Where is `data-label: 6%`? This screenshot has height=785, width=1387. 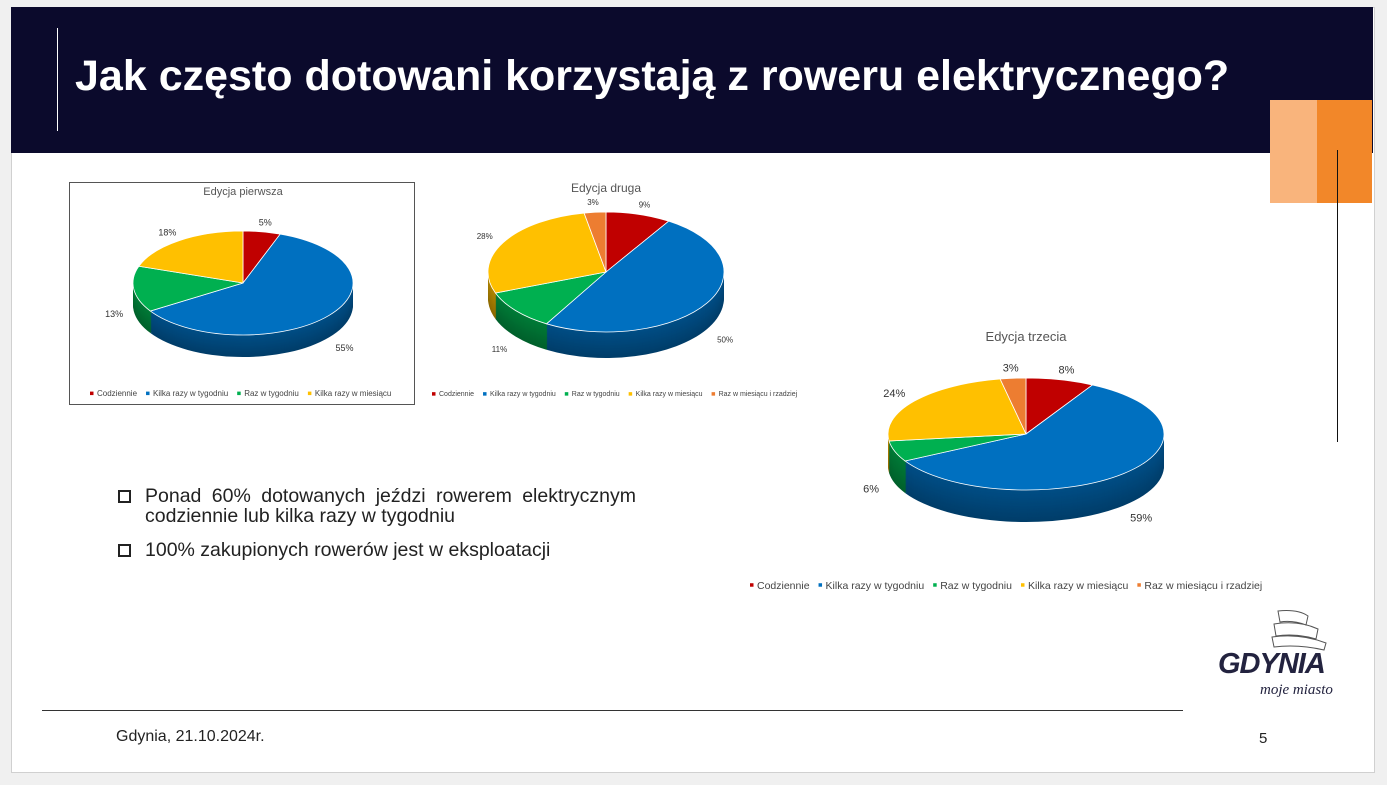
data-label: 6% is located at coordinates (871, 489).